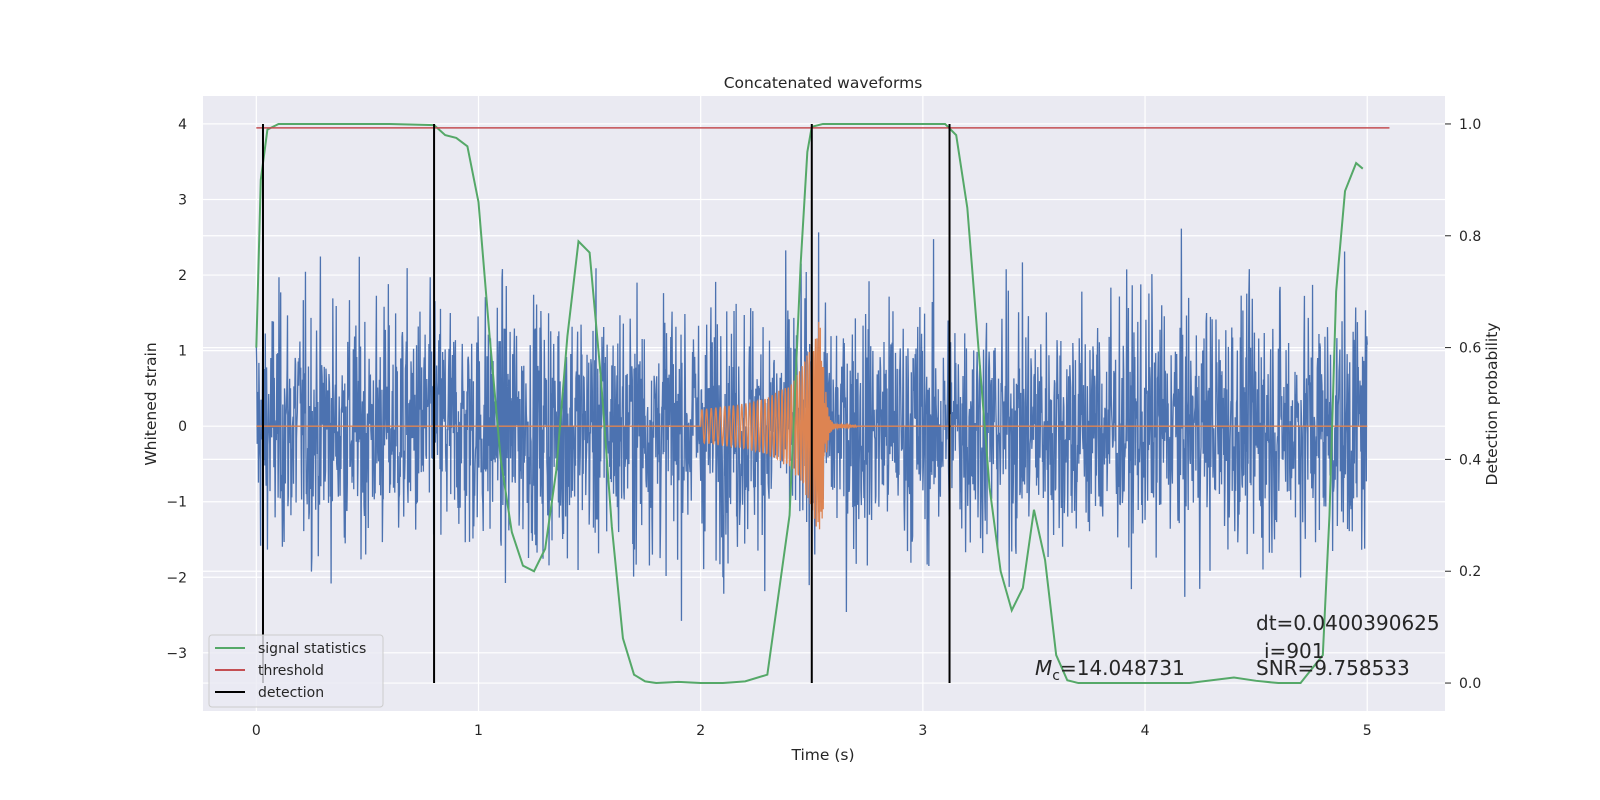 The image size is (1600, 800). Describe the element at coordinates (1470, 349) in the screenshot. I see `y2-tick-label: 0.6` at that location.